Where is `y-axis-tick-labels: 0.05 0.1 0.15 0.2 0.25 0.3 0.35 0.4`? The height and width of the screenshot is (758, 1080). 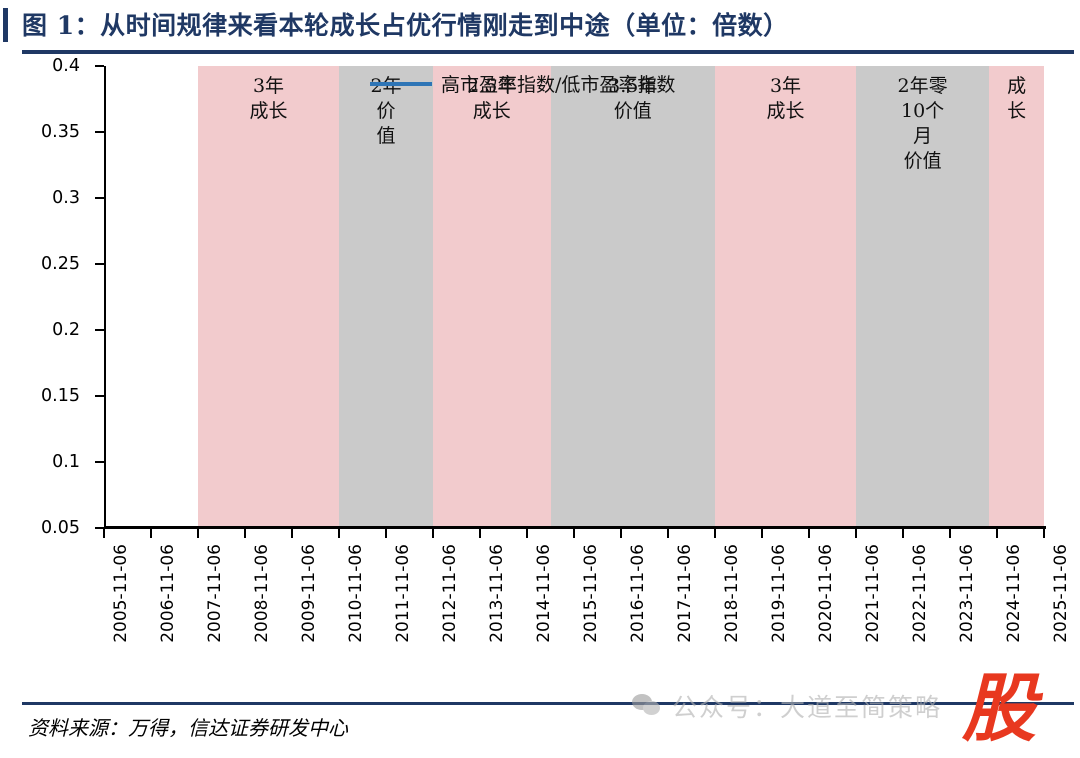
y-axis-tick-labels: 0.05 0.1 0.15 0.2 0.25 0.3 0.35 0.4 is located at coordinates (47, 297).